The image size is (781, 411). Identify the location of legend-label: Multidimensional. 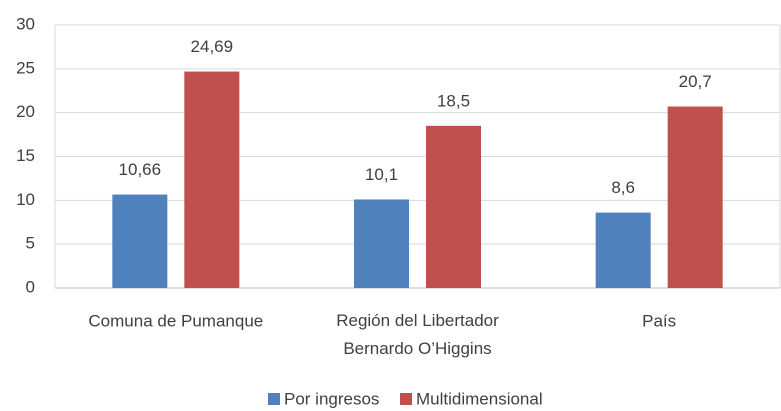
(479, 398).